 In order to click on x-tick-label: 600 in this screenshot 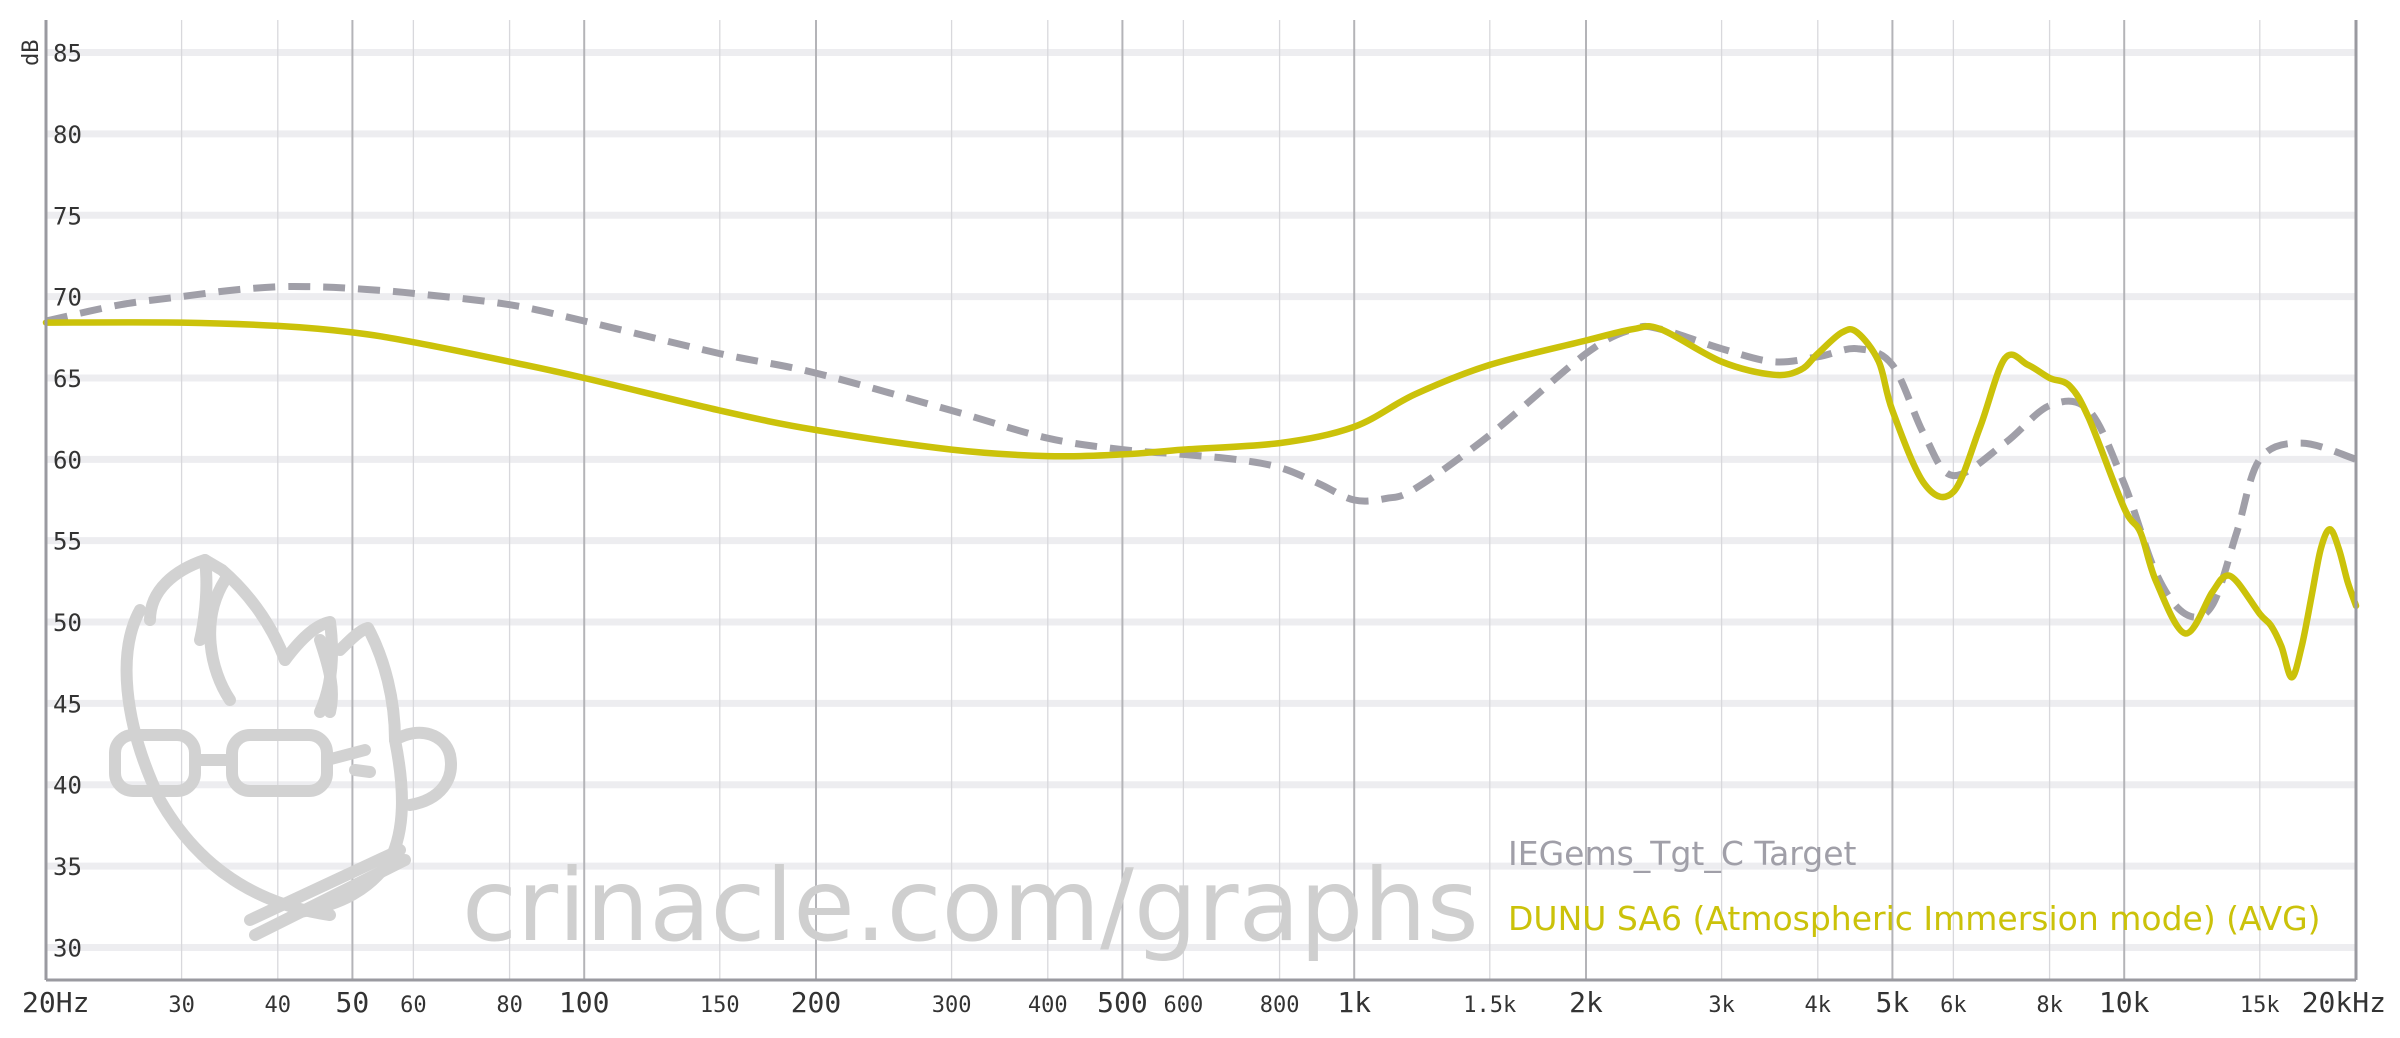, I will do `click(1184, 1005)`.